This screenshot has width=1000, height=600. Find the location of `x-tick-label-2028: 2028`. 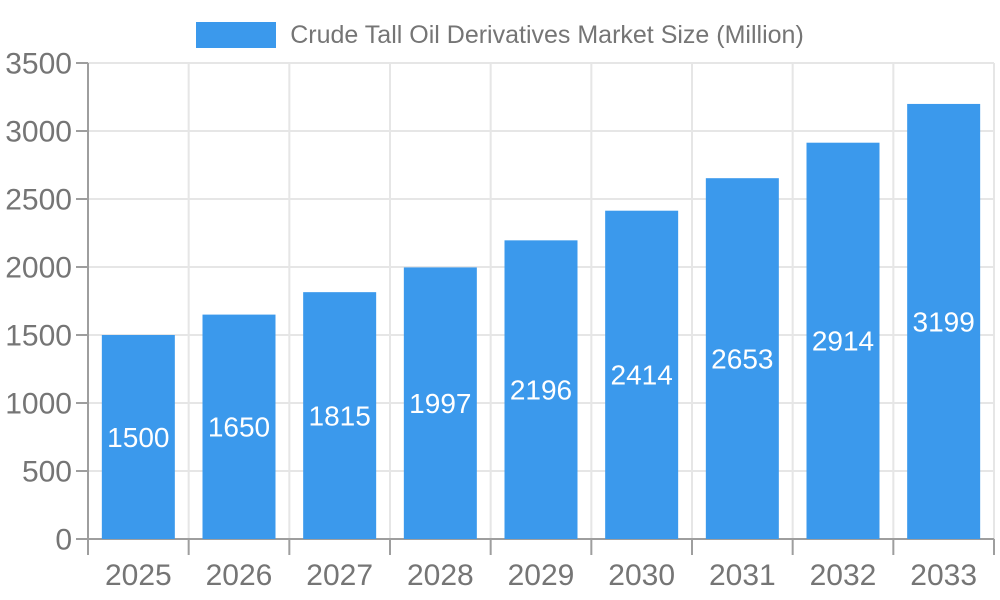

x-tick-label-2028: 2028 is located at coordinates (440, 575).